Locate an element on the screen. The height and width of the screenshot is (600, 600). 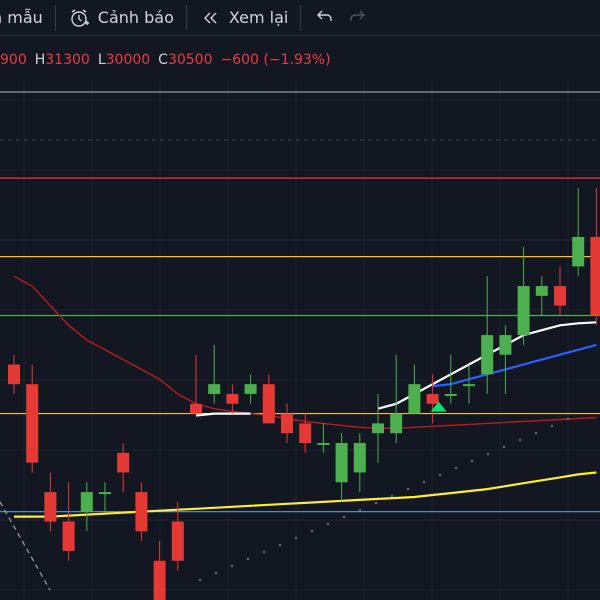
moving-average-yellow-line is located at coordinates (305, 494).